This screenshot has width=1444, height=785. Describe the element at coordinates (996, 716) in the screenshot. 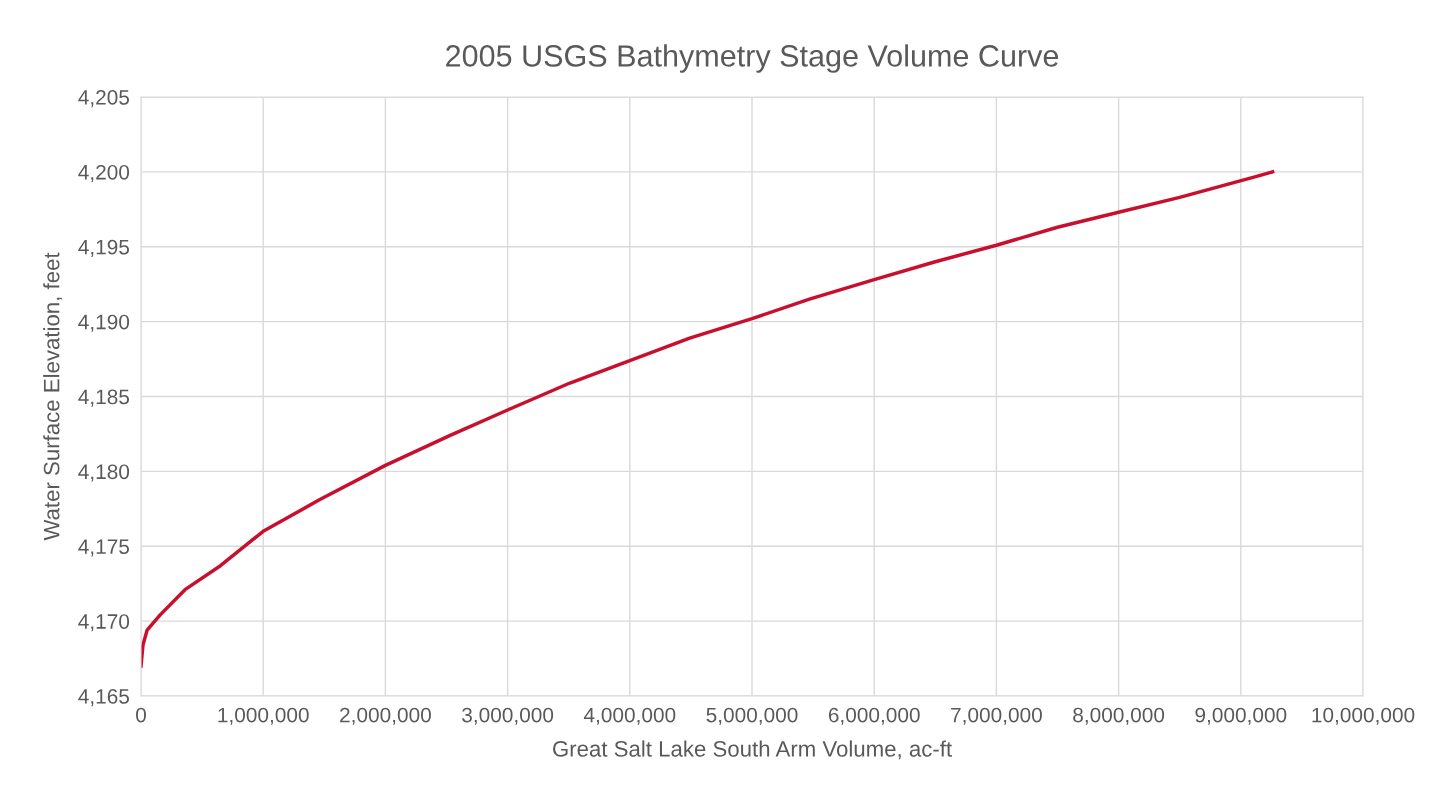

I see `x-tick-label: 7,000,000` at that location.